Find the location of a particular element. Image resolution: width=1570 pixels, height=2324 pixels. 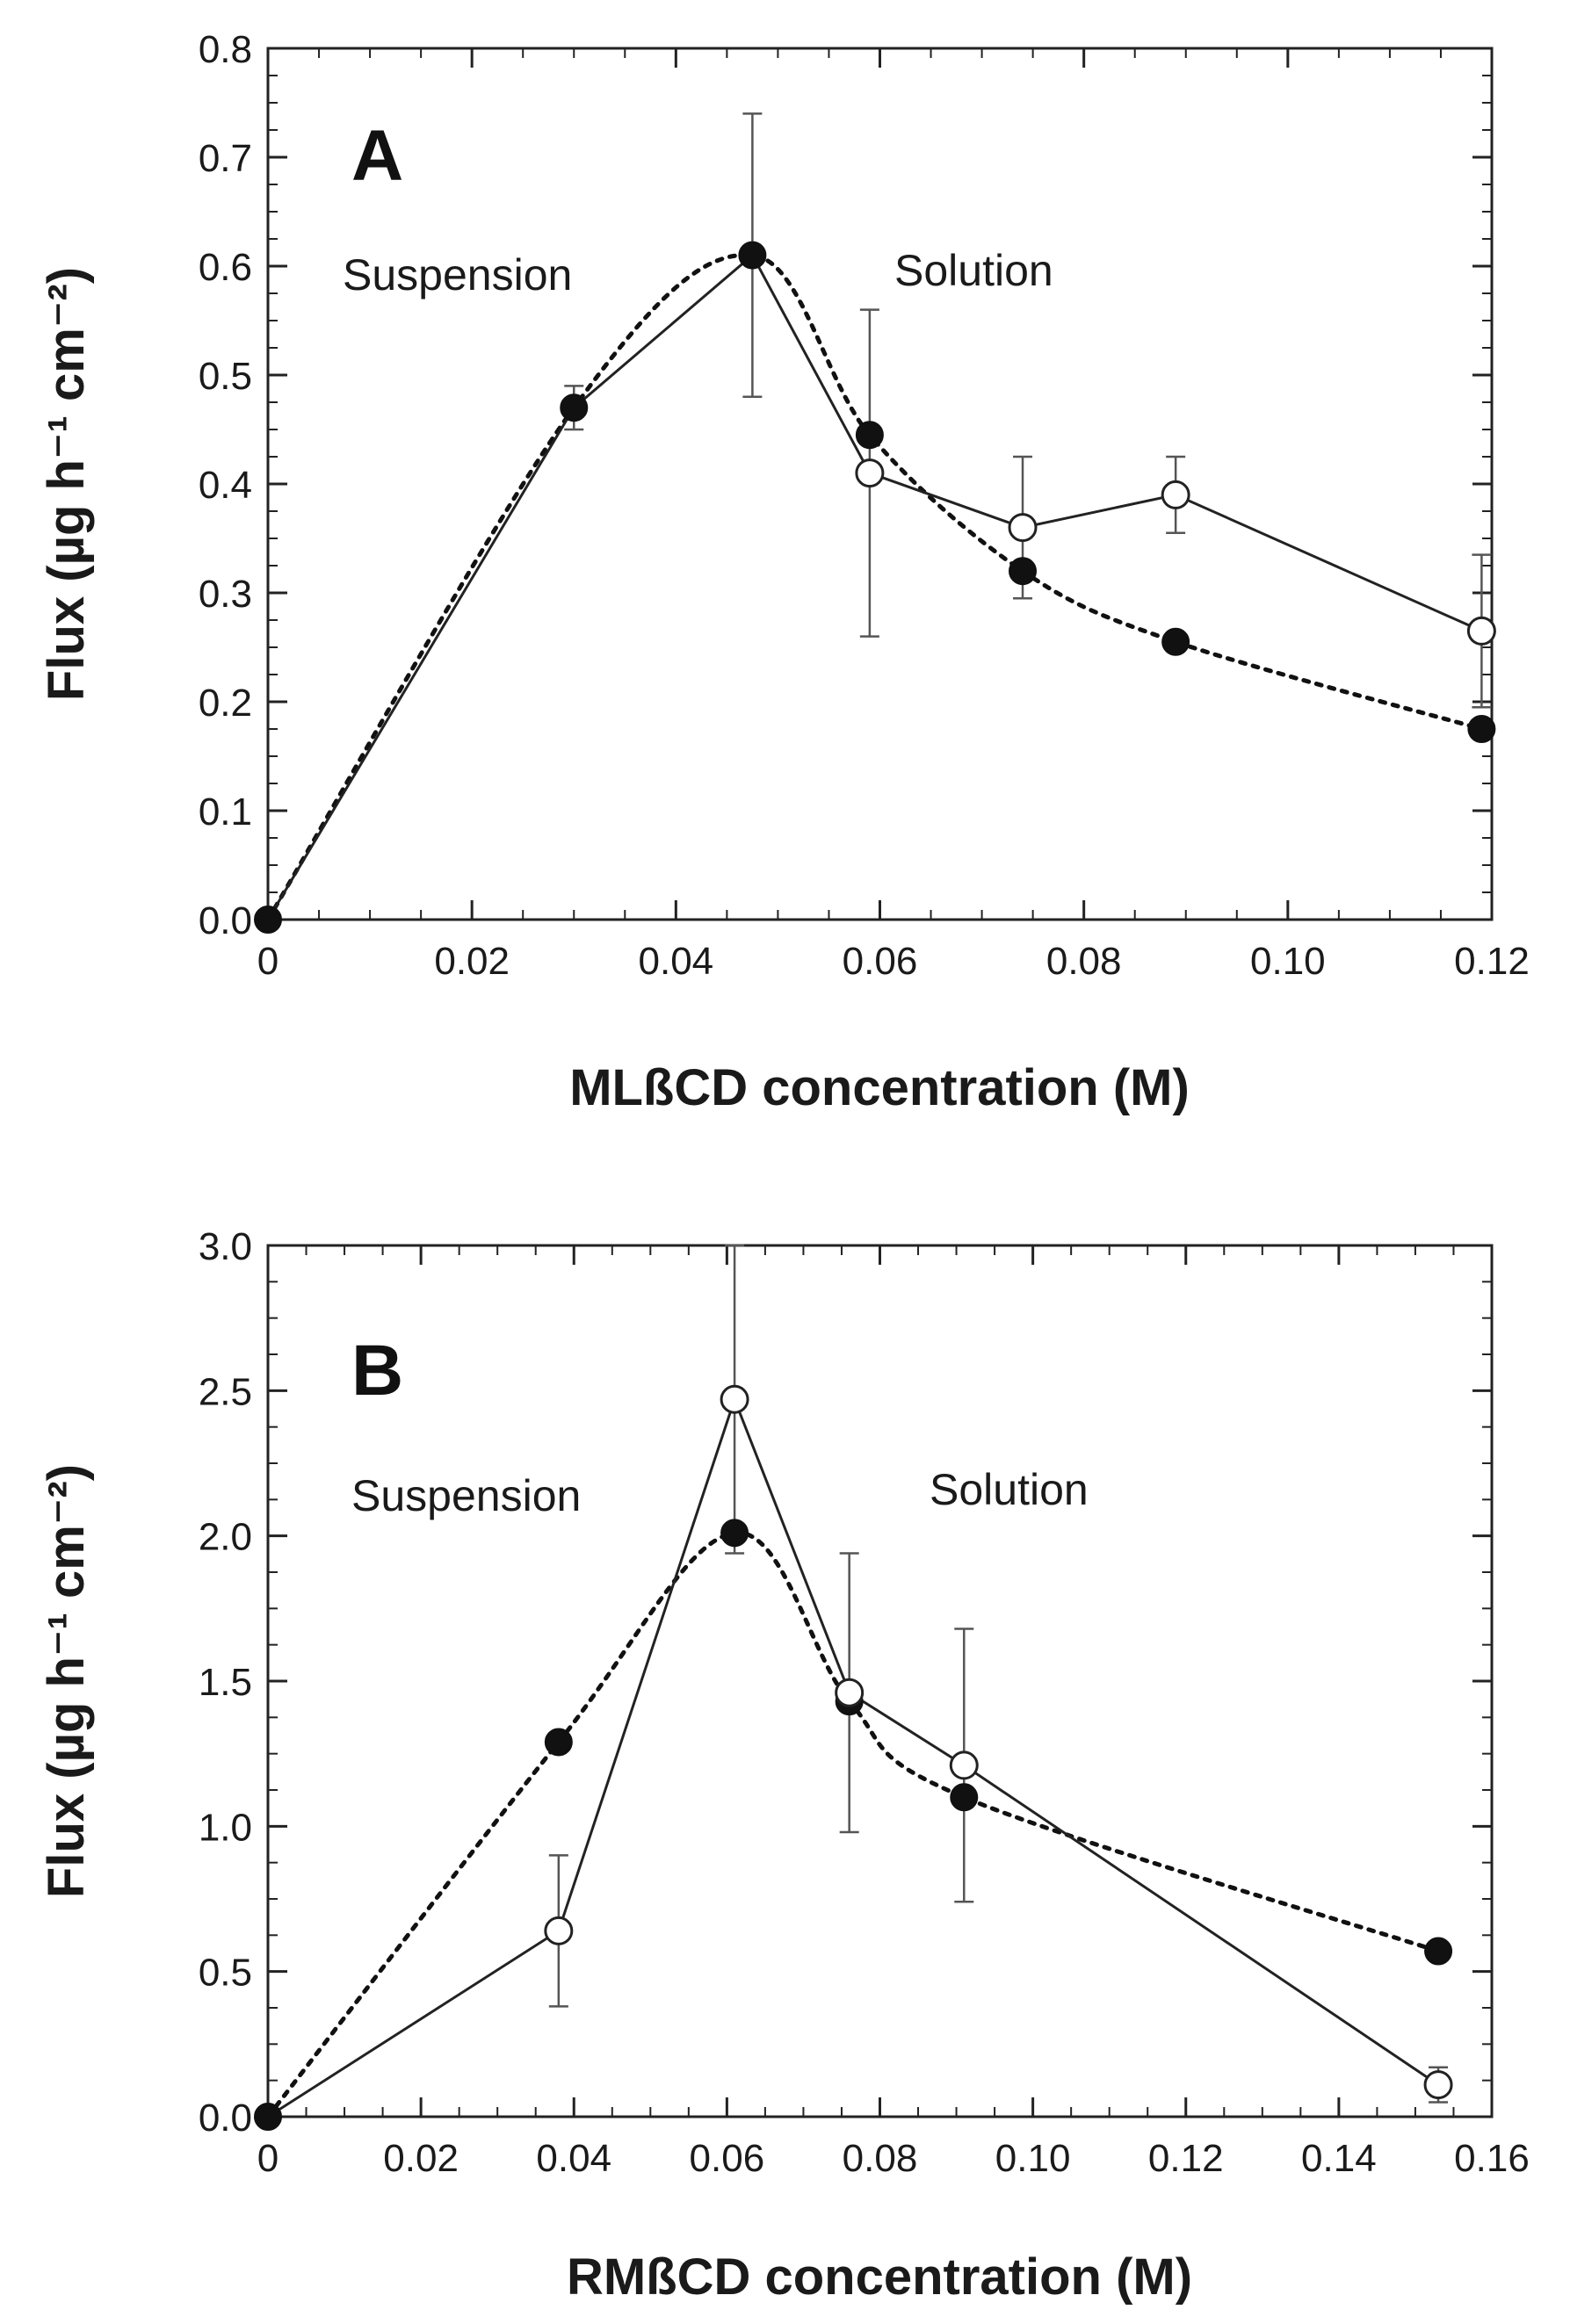

annotation-suspension-a: Suspension is located at coordinates (457, 275).